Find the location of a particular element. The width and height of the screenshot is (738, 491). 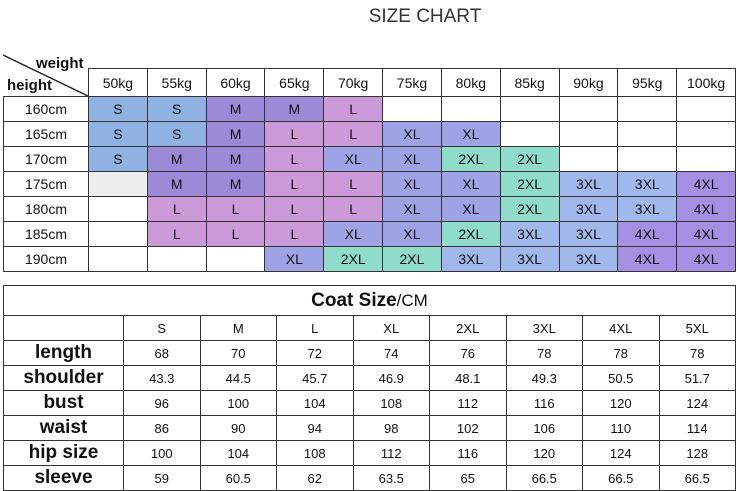

measure-value: 86 is located at coordinates (162, 428).